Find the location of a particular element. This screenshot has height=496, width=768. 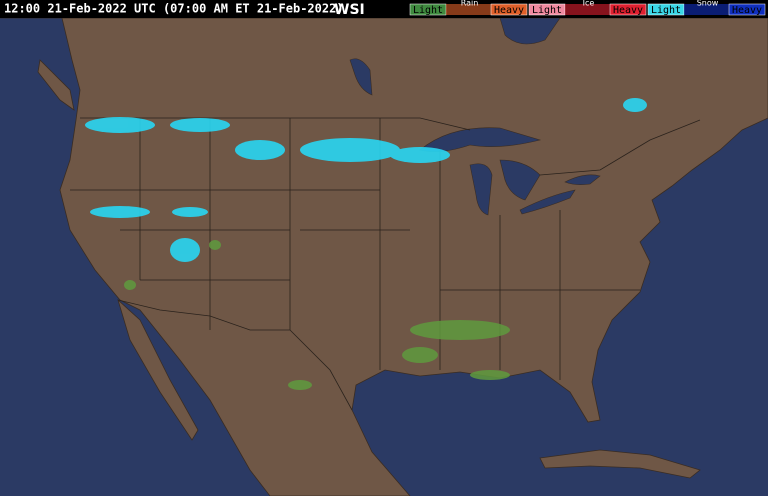

great-lakes is located at coordinates (475, 116).